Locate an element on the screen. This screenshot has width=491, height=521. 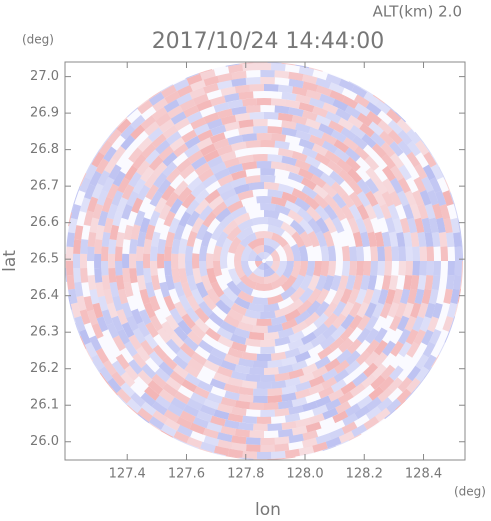
y-tick-label: 26.0 is located at coordinates (44, 441).